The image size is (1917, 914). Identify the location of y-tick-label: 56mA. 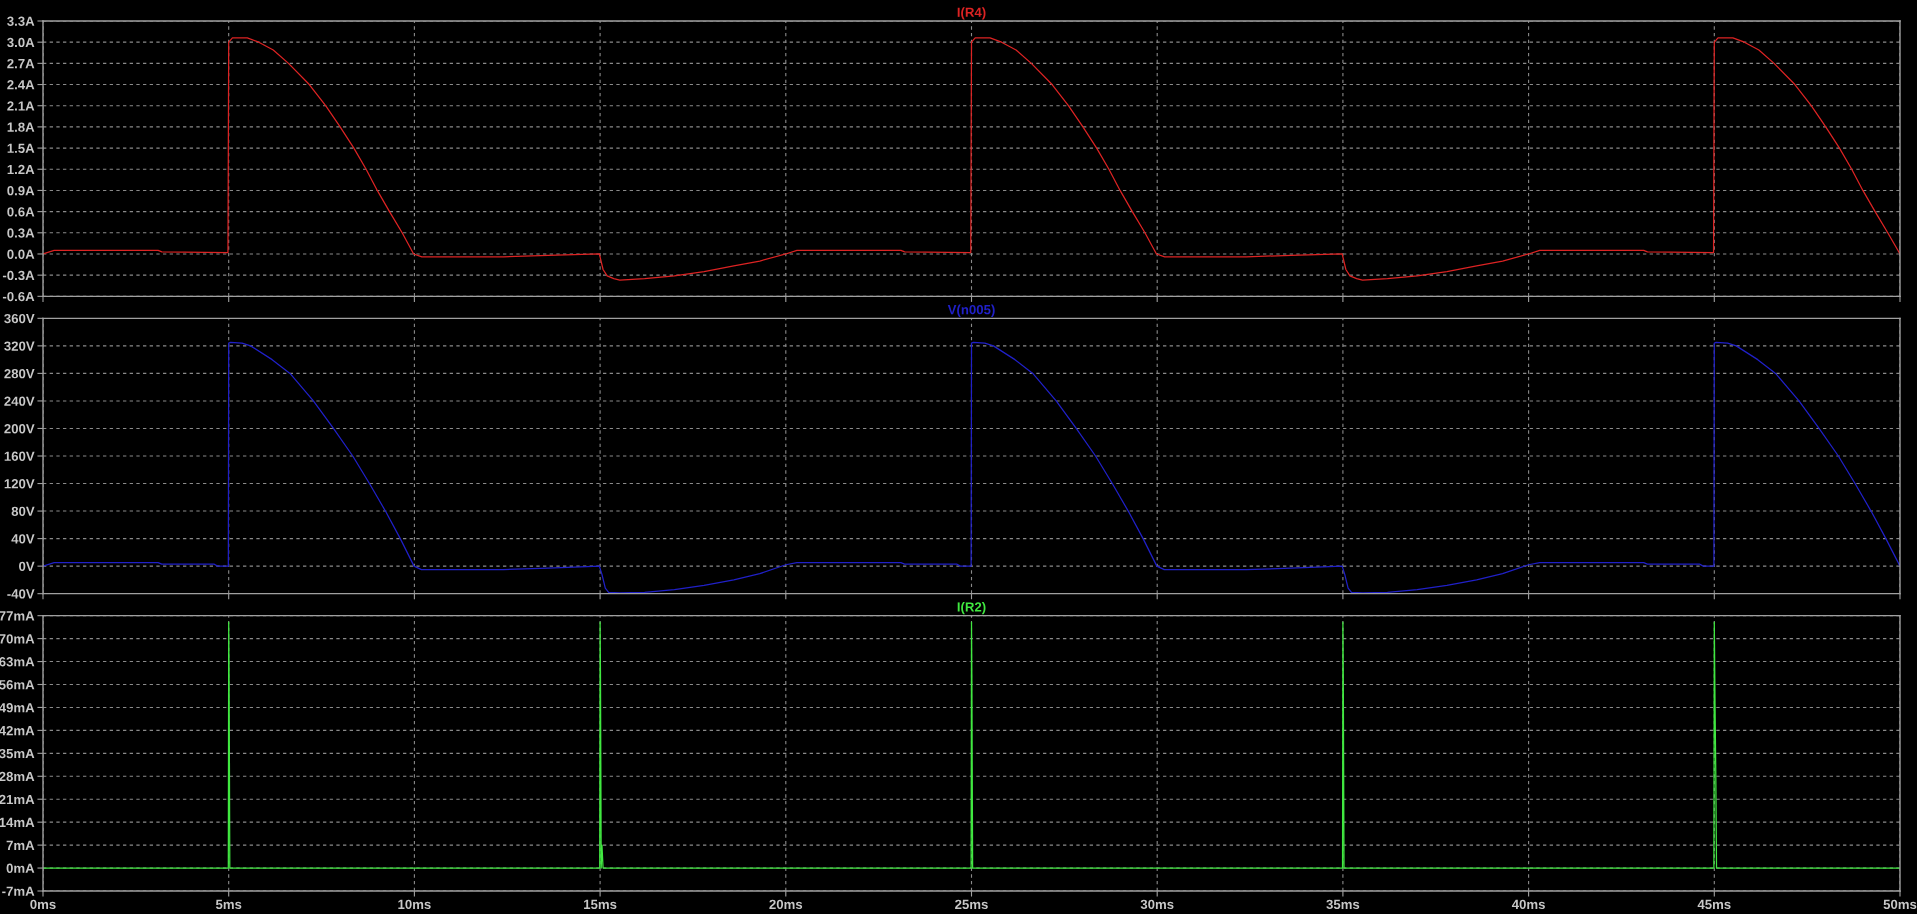
(17, 685).